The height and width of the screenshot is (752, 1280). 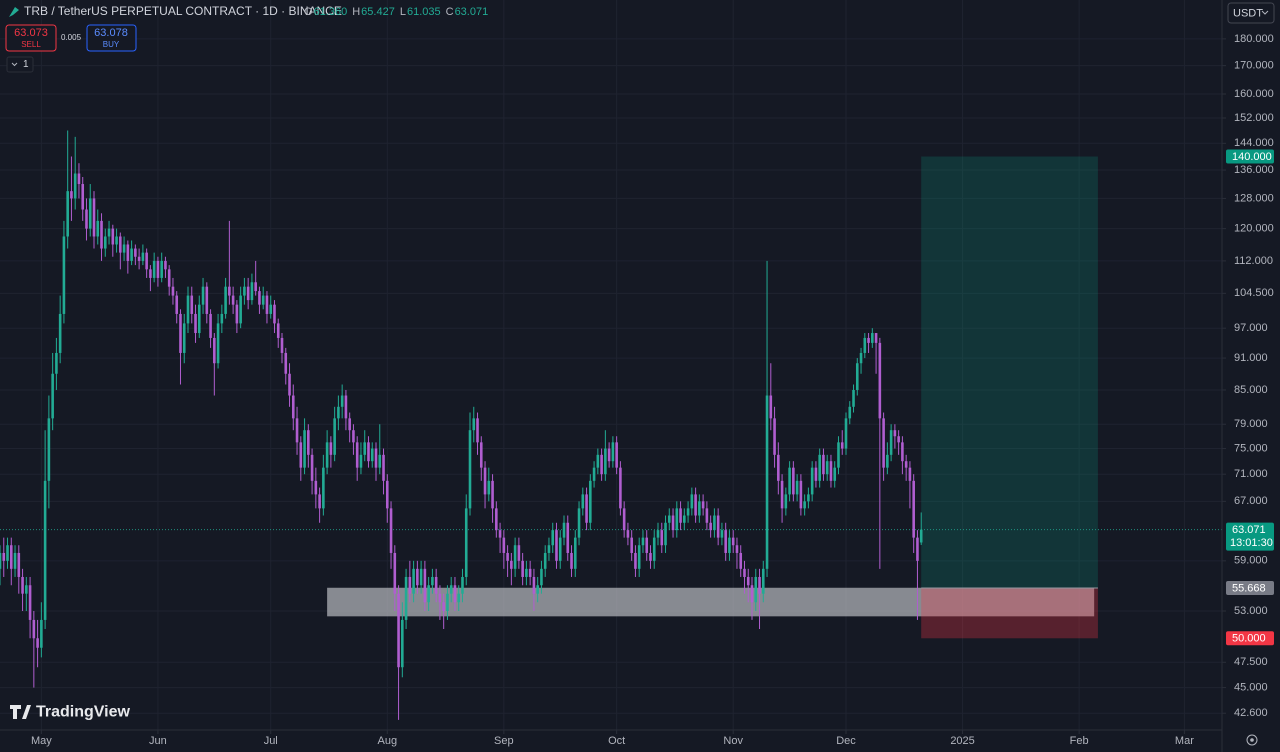 What do you see at coordinates (1254, 170) in the screenshot?
I see `y-tick-label: 136.000` at bounding box center [1254, 170].